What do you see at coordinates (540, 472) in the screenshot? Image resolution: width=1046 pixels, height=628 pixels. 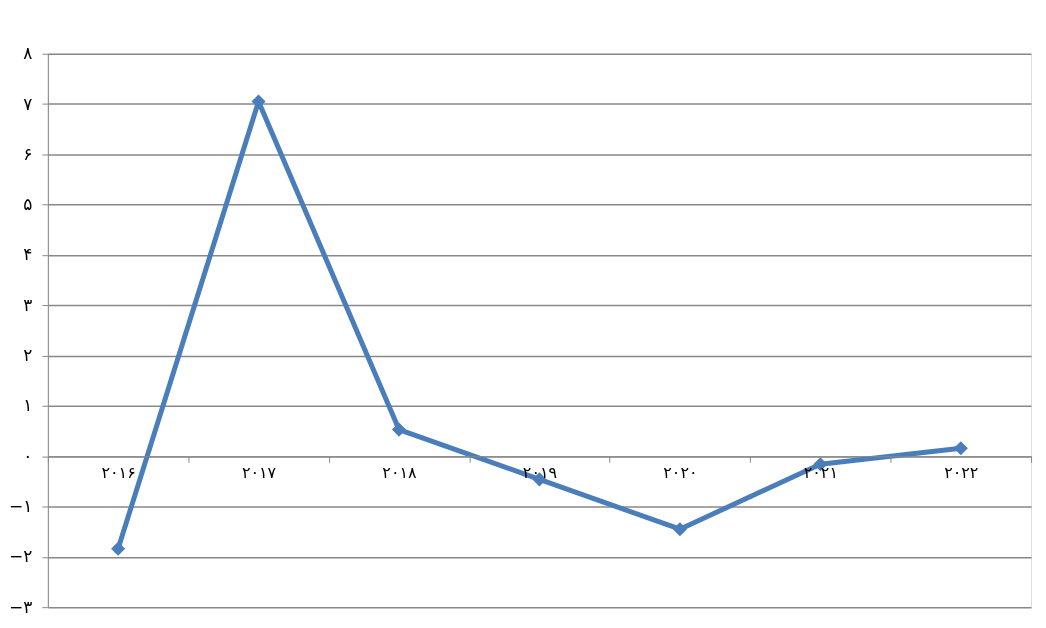 I see `x-tick-label: ۲۰۱۹` at bounding box center [540, 472].